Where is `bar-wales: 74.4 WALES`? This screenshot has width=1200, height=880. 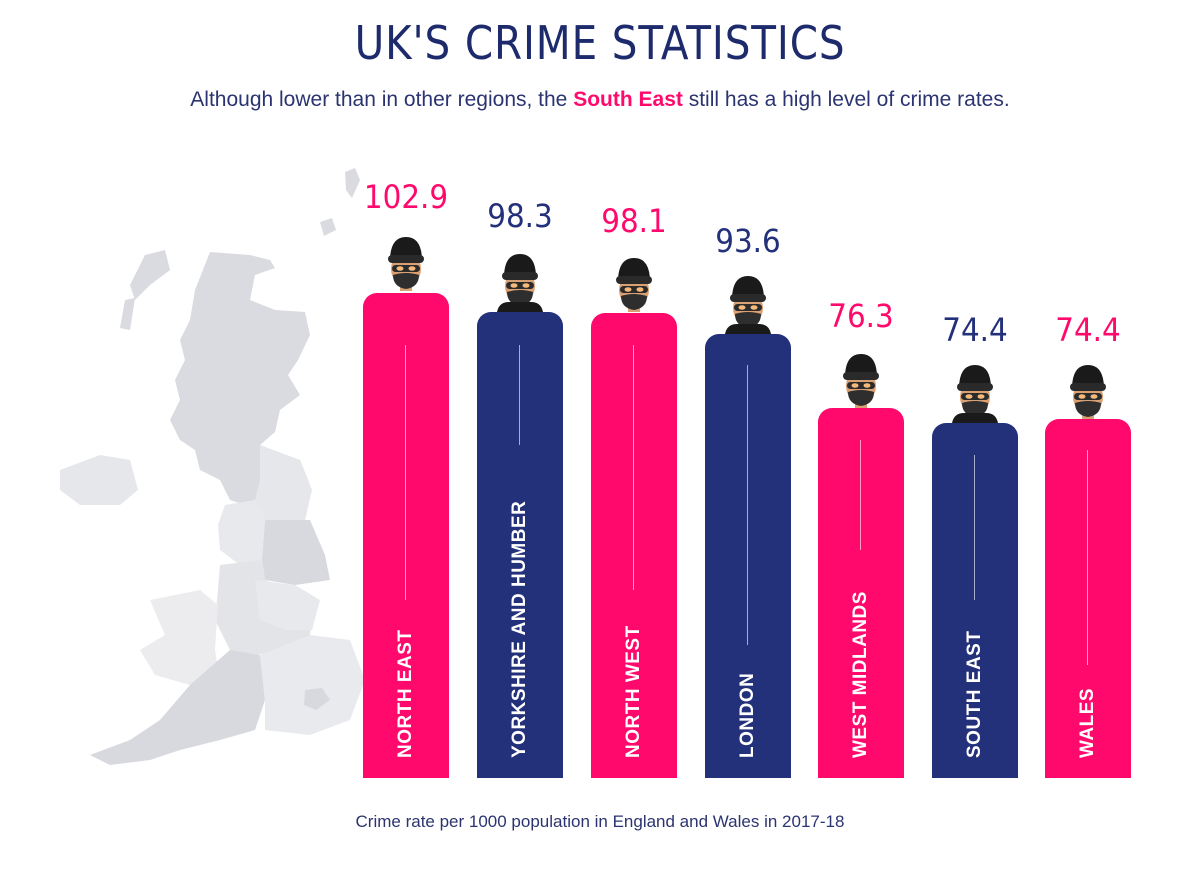 bar-wales: 74.4 WALES is located at coordinates (1088, 389).